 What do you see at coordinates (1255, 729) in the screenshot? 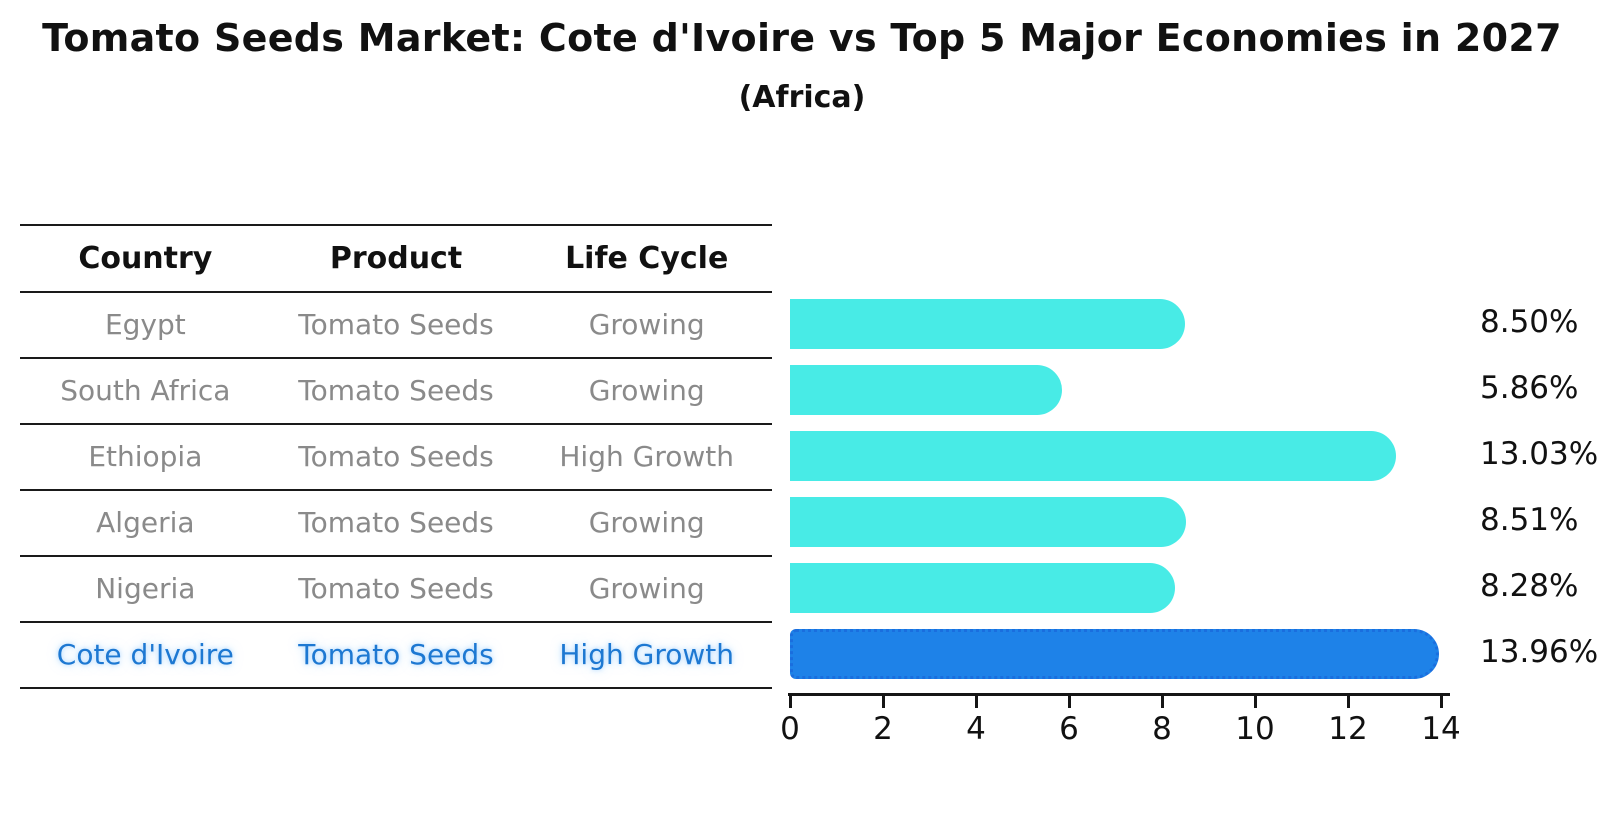
I see `x-tick-label-10: 10` at bounding box center [1255, 729].